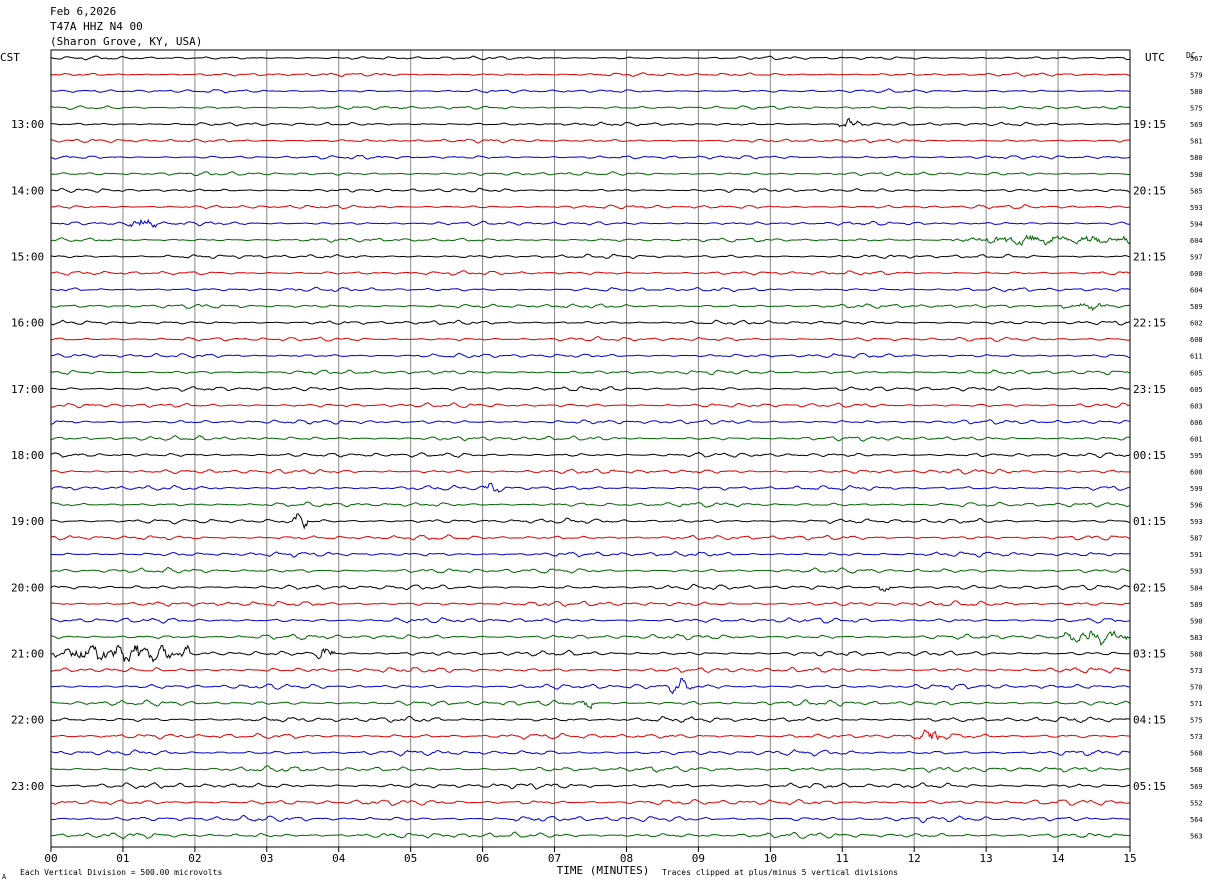  Describe the element at coordinates (1149, 587) in the screenshot. I see `utc-hour-label: 02:15` at that location.